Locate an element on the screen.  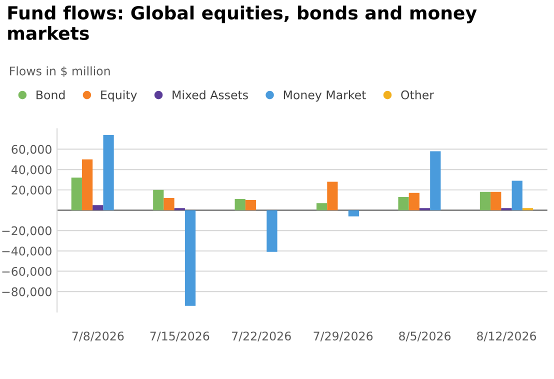
x-tick-label: 7/29/2026 is located at coordinates (343, 337).